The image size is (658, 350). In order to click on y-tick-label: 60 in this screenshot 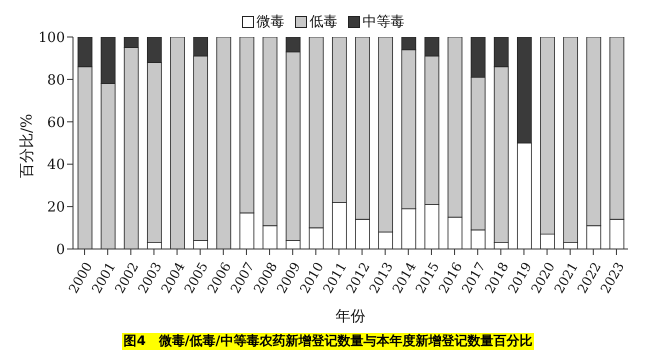, I will do `click(56, 122)`.